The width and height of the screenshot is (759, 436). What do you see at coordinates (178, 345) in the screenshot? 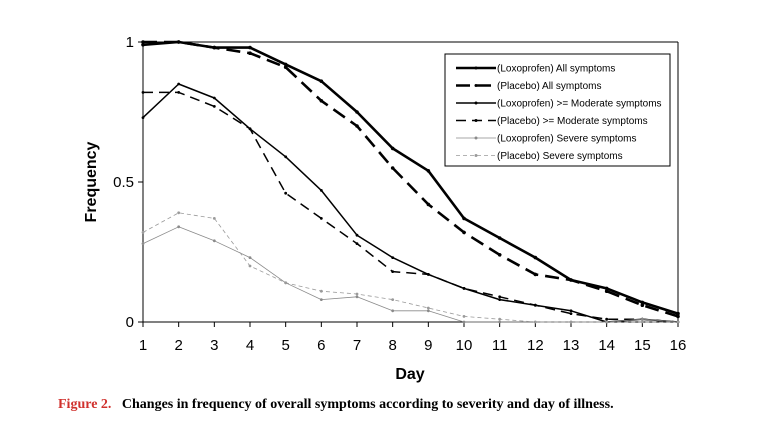
I see `x-tick-label: 2` at bounding box center [178, 345].